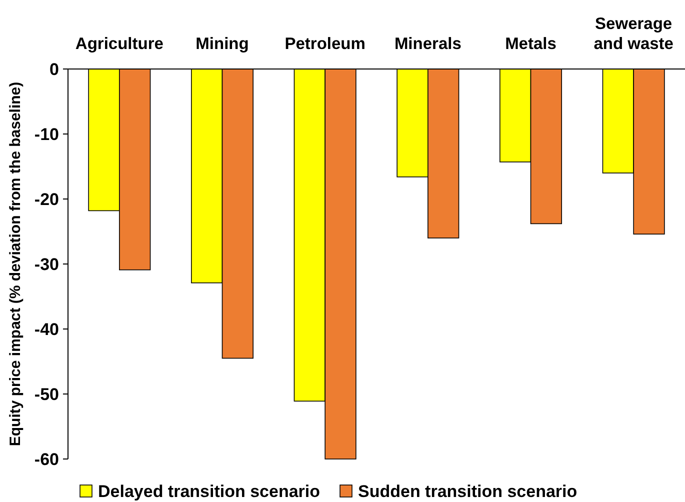 The width and height of the screenshot is (685, 502). What do you see at coordinates (222, 44) in the screenshot?
I see `x-tick-label: Mining` at bounding box center [222, 44].